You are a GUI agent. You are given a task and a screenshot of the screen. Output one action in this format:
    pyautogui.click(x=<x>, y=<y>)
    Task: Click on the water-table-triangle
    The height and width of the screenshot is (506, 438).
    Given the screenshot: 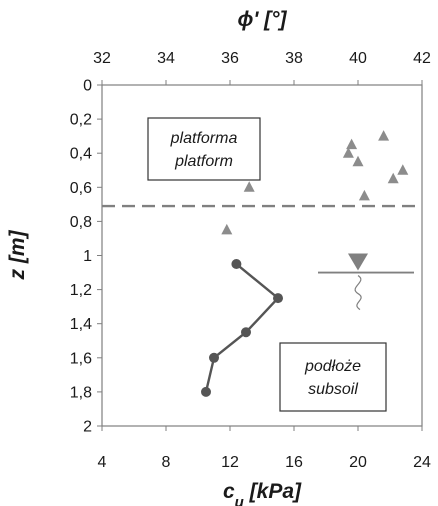 What is the action you would take?
    pyautogui.click(x=358, y=262)
    